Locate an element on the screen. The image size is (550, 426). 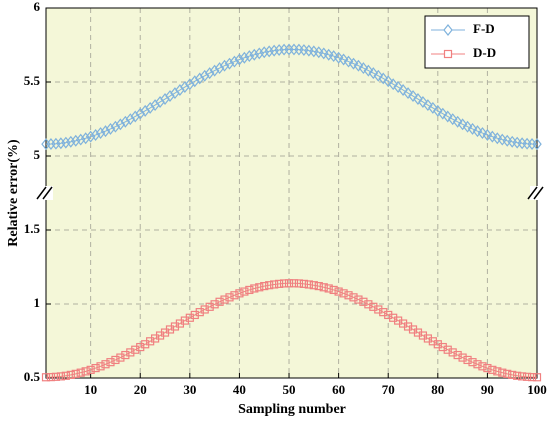
legend-marker is located at coordinates (448, 54).